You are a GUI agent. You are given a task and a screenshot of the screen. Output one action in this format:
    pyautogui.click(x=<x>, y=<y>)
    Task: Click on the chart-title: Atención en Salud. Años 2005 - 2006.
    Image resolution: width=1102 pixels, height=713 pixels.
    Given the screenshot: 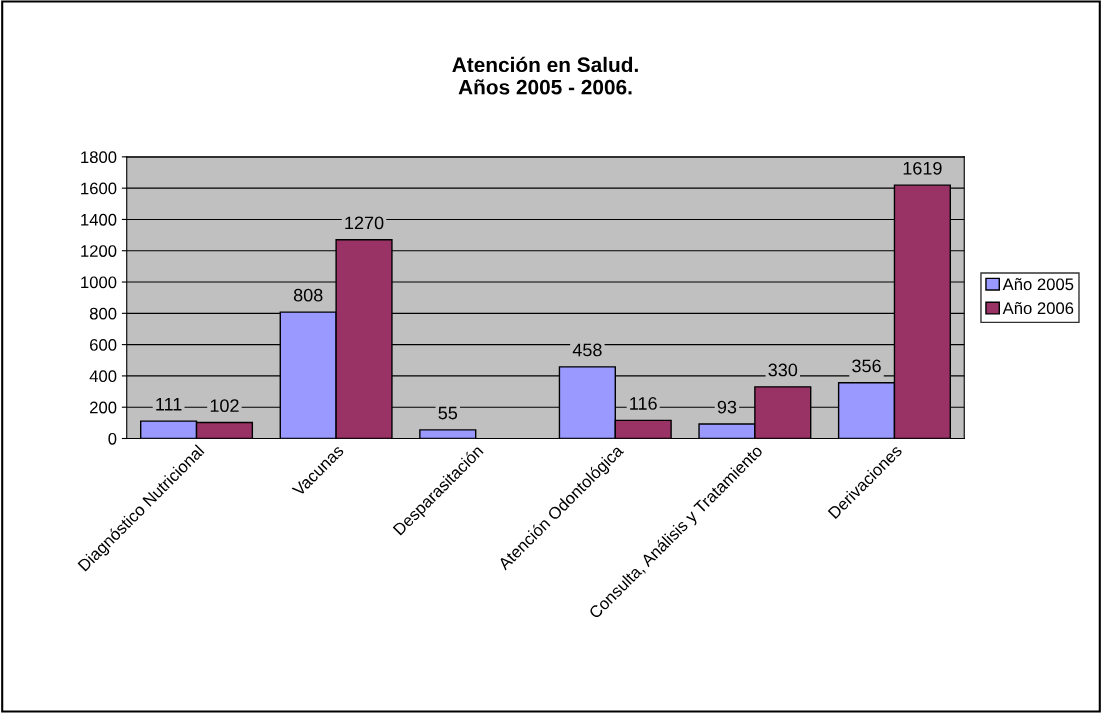 What is the action you would take?
    pyautogui.click(x=545, y=75)
    